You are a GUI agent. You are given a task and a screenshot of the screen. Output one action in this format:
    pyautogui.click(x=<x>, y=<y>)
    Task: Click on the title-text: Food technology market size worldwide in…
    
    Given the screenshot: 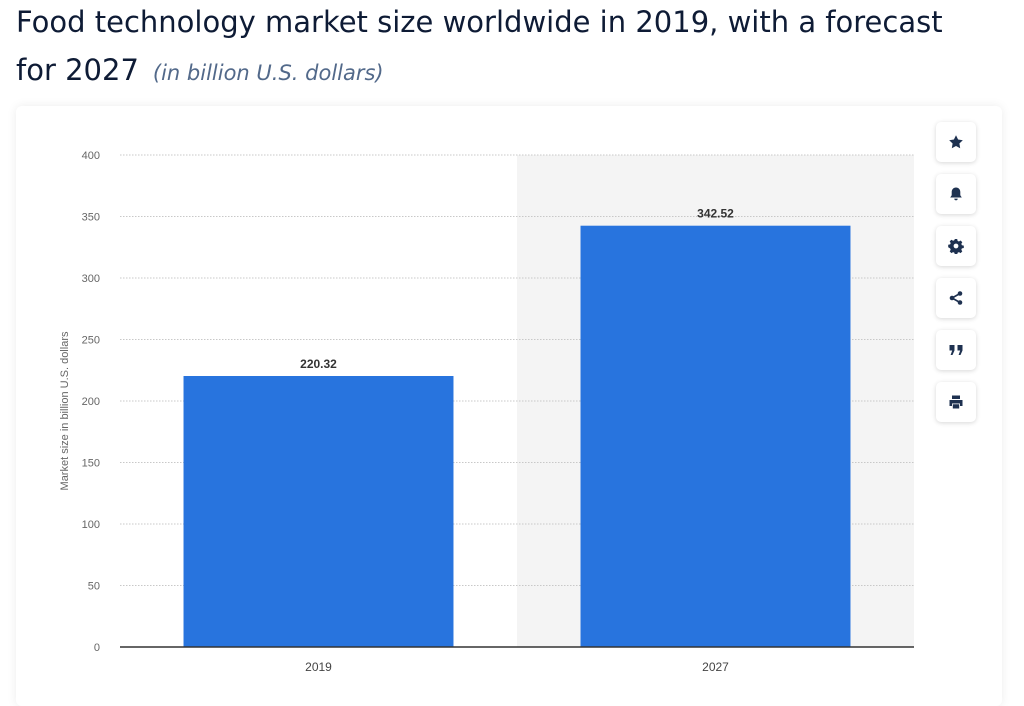 What is the action you would take?
    pyautogui.click(x=479, y=46)
    